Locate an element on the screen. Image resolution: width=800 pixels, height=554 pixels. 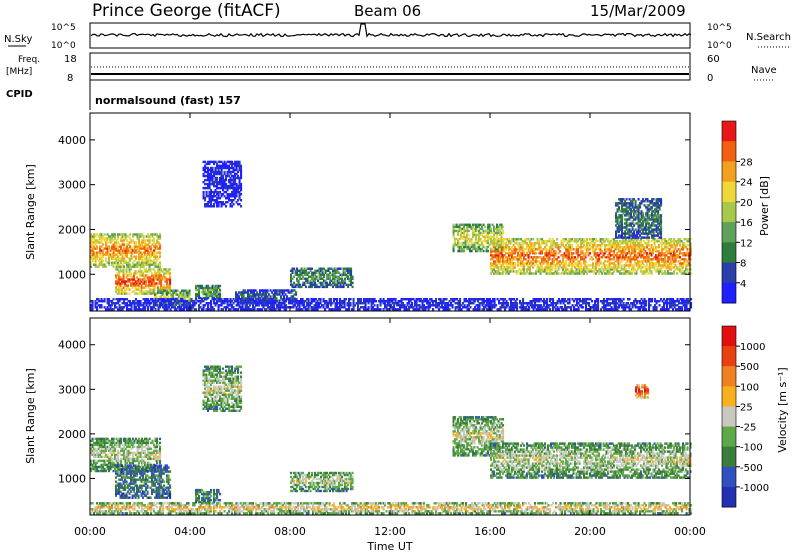
power-ytick-label: 3000 is located at coordinates (72, 185).